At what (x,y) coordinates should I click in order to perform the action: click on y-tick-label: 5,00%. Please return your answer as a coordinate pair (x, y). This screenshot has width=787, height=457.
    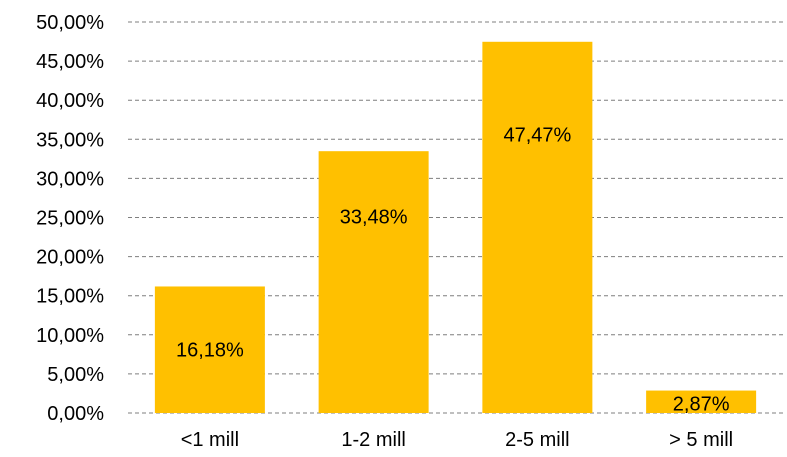
    Looking at the image, I should click on (75, 375).